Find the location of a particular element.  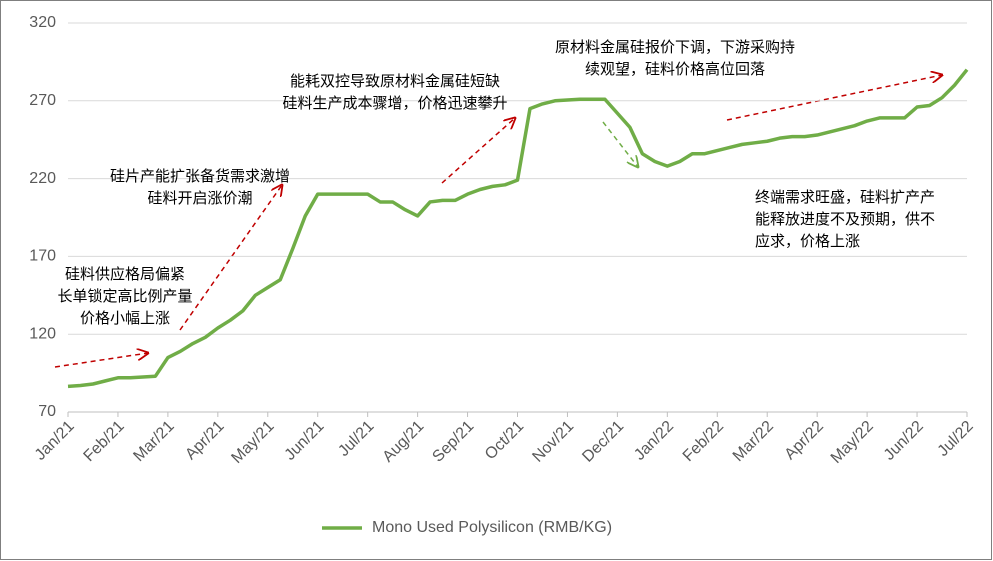

annotation: 续观望，硅料价格高位回落 is located at coordinates (675, 69).